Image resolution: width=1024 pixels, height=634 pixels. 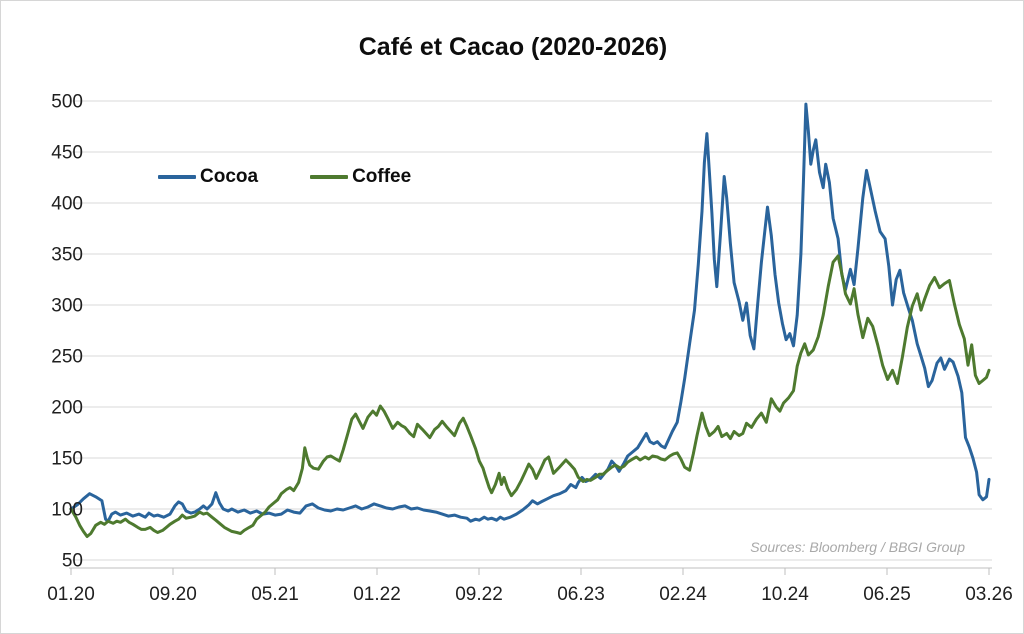 What do you see at coordinates (275, 594) in the screenshot?
I see `x-axis-label-05.21: 05.21` at bounding box center [275, 594].